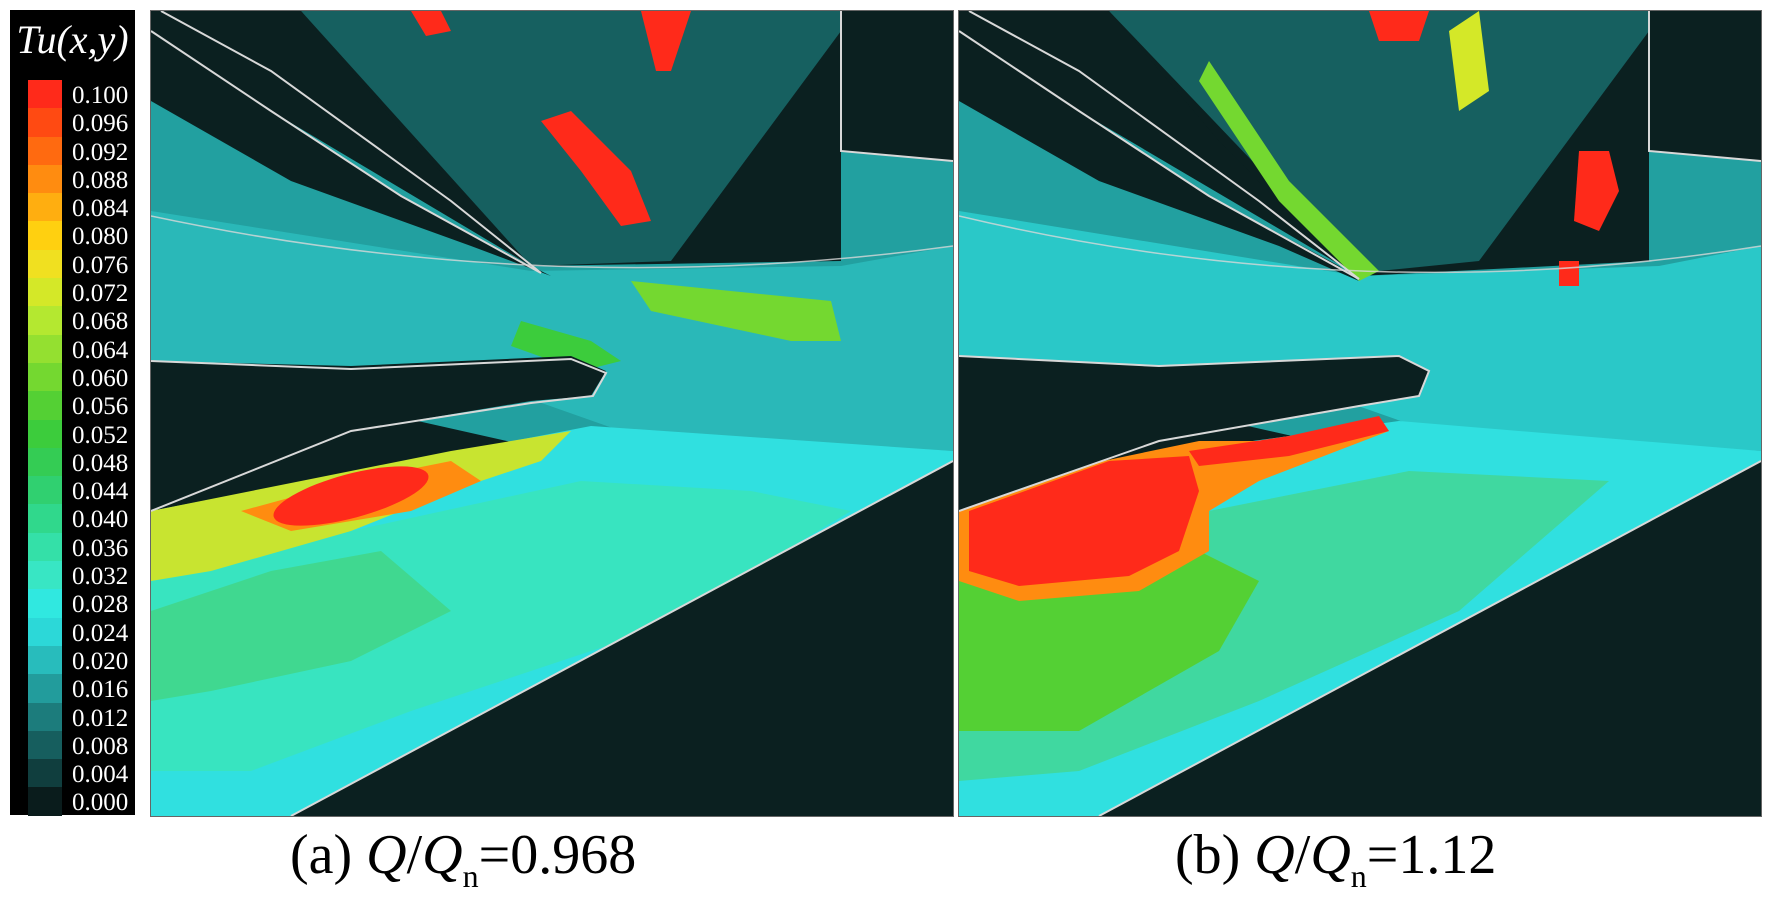  I want to click on legend-row: 0.092, so click(72, 151).